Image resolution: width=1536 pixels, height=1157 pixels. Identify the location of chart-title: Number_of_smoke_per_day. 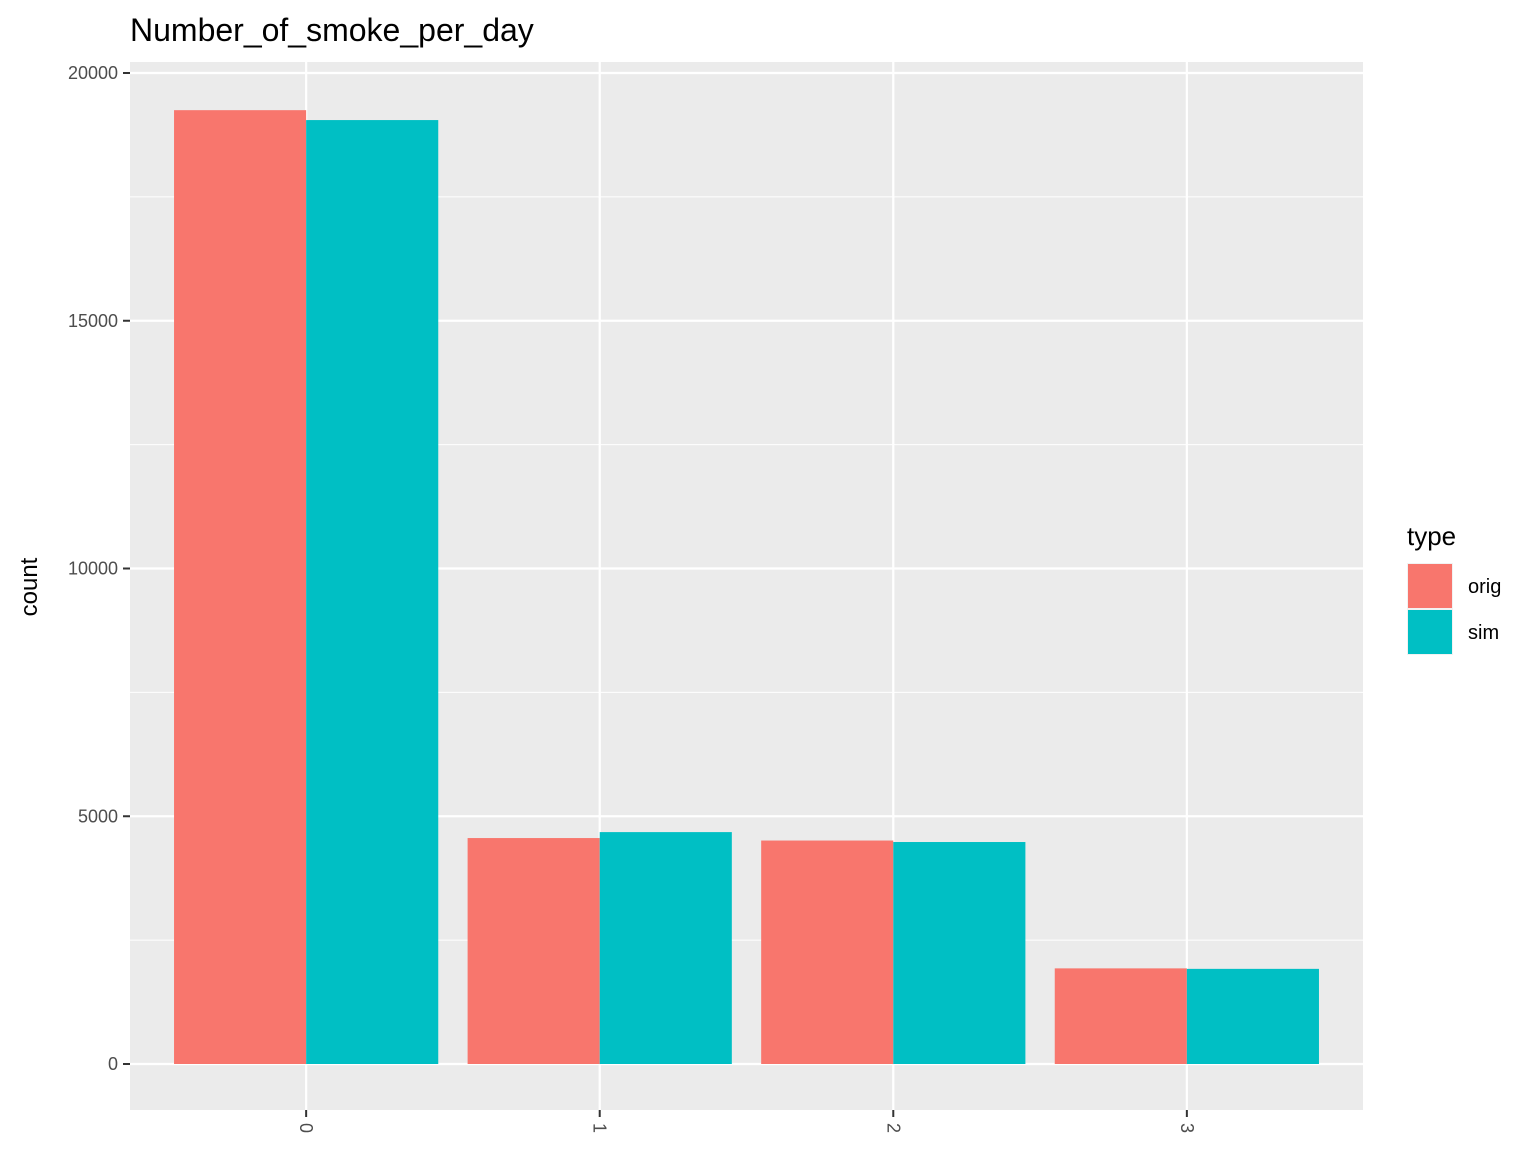
(332, 30).